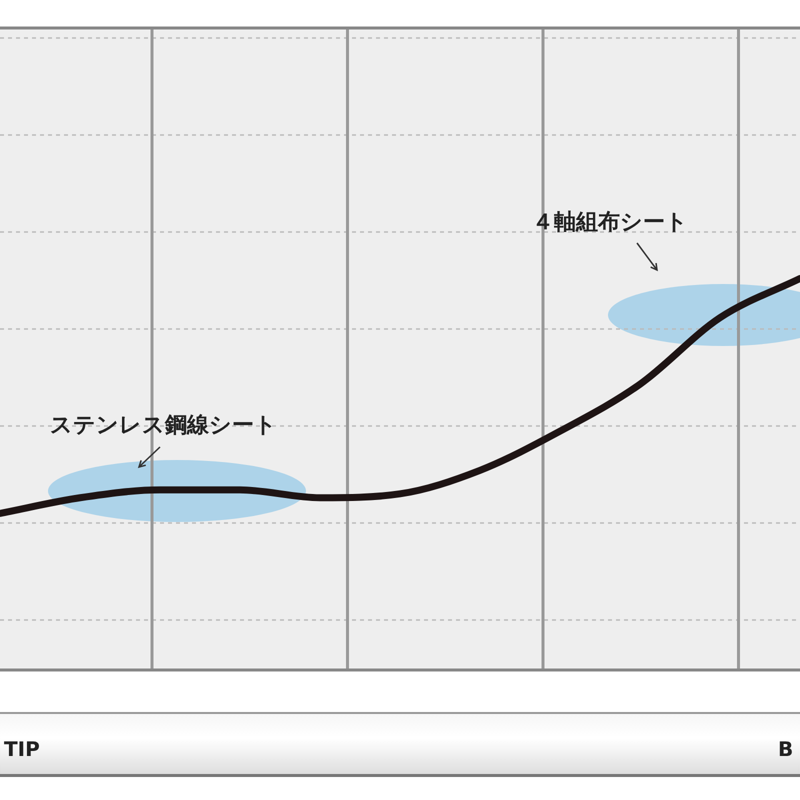  What do you see at coordinates (22, 749) in the screenshot?
I see `text: TIP` at bounding box center [22, 749].